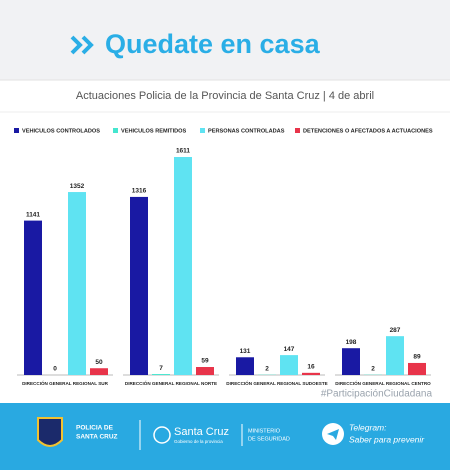 Image resolution: width=450 pixels, height=475 pixels. Describe the element at coordinates (95, 428) in the screenshot. I see `police-name: POLICIA DE` at that location.